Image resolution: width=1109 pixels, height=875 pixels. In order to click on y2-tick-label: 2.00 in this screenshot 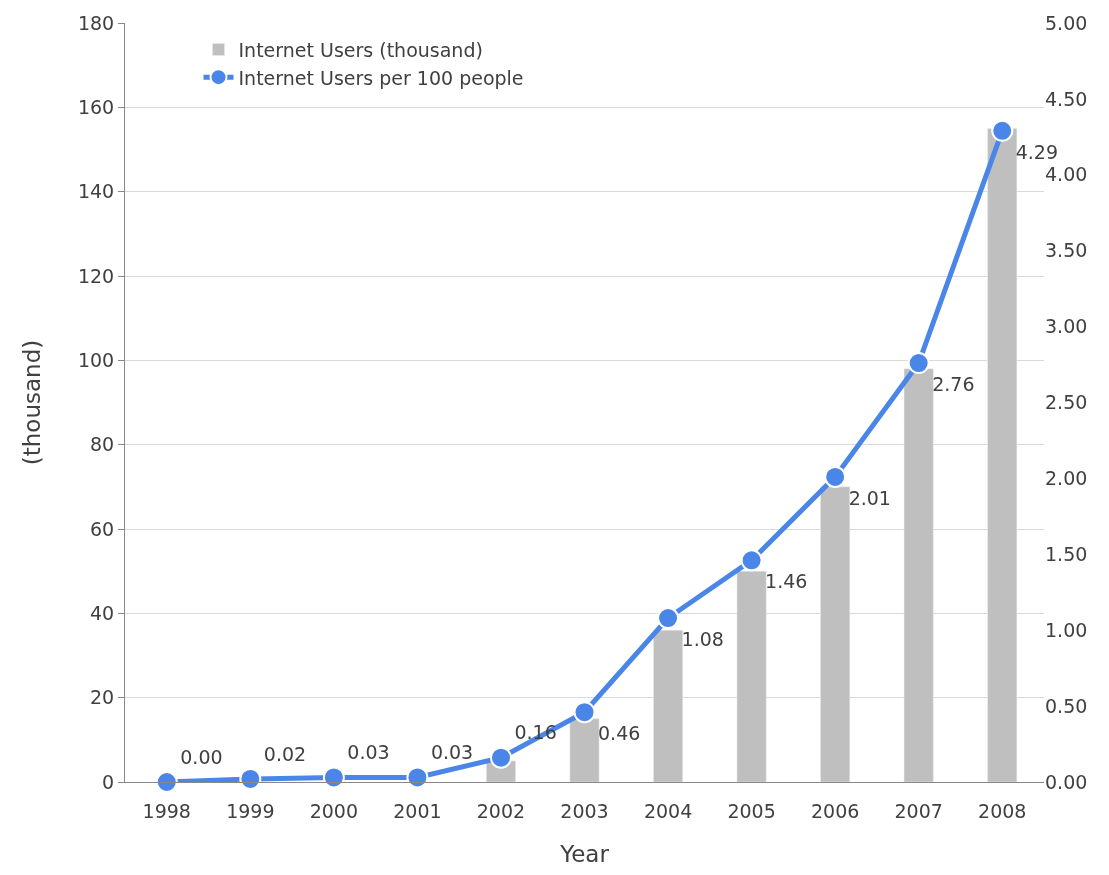, I will do `click(1066, 478)`.